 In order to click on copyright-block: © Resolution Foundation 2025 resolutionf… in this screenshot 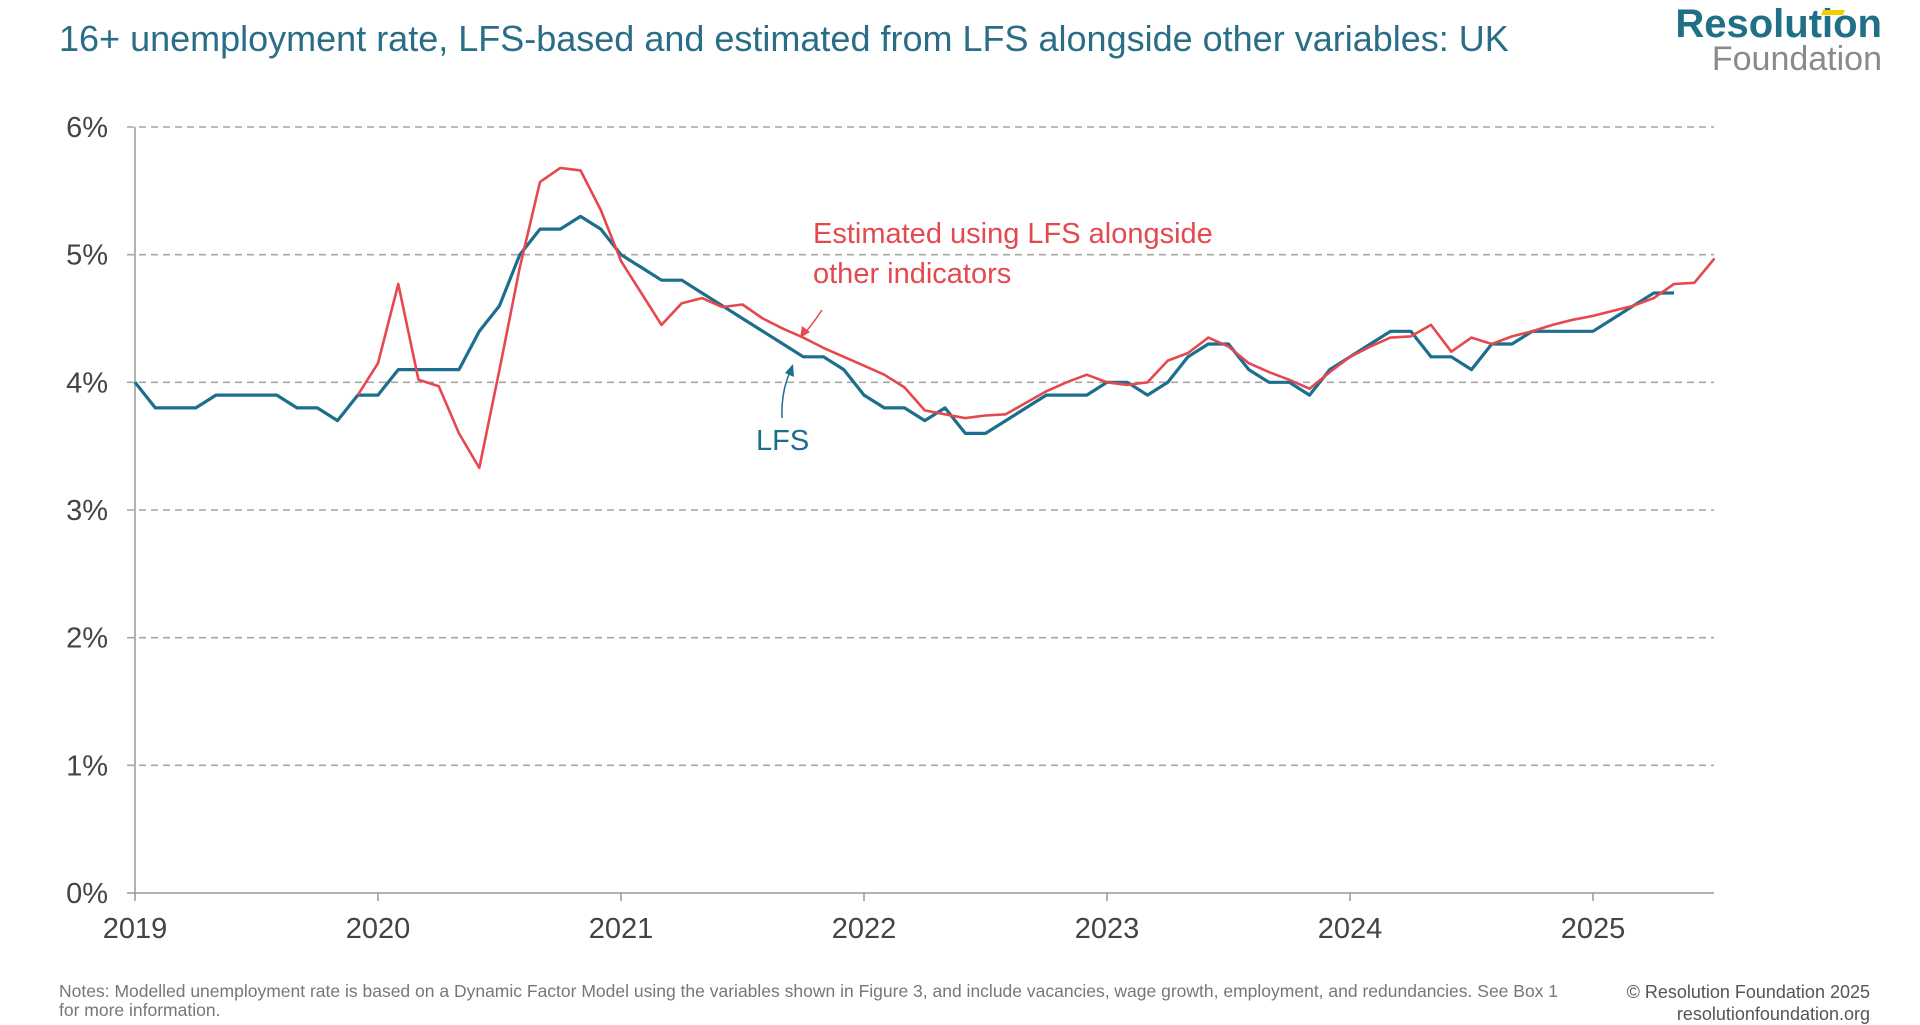, I will do `click(1748, 1003)`.